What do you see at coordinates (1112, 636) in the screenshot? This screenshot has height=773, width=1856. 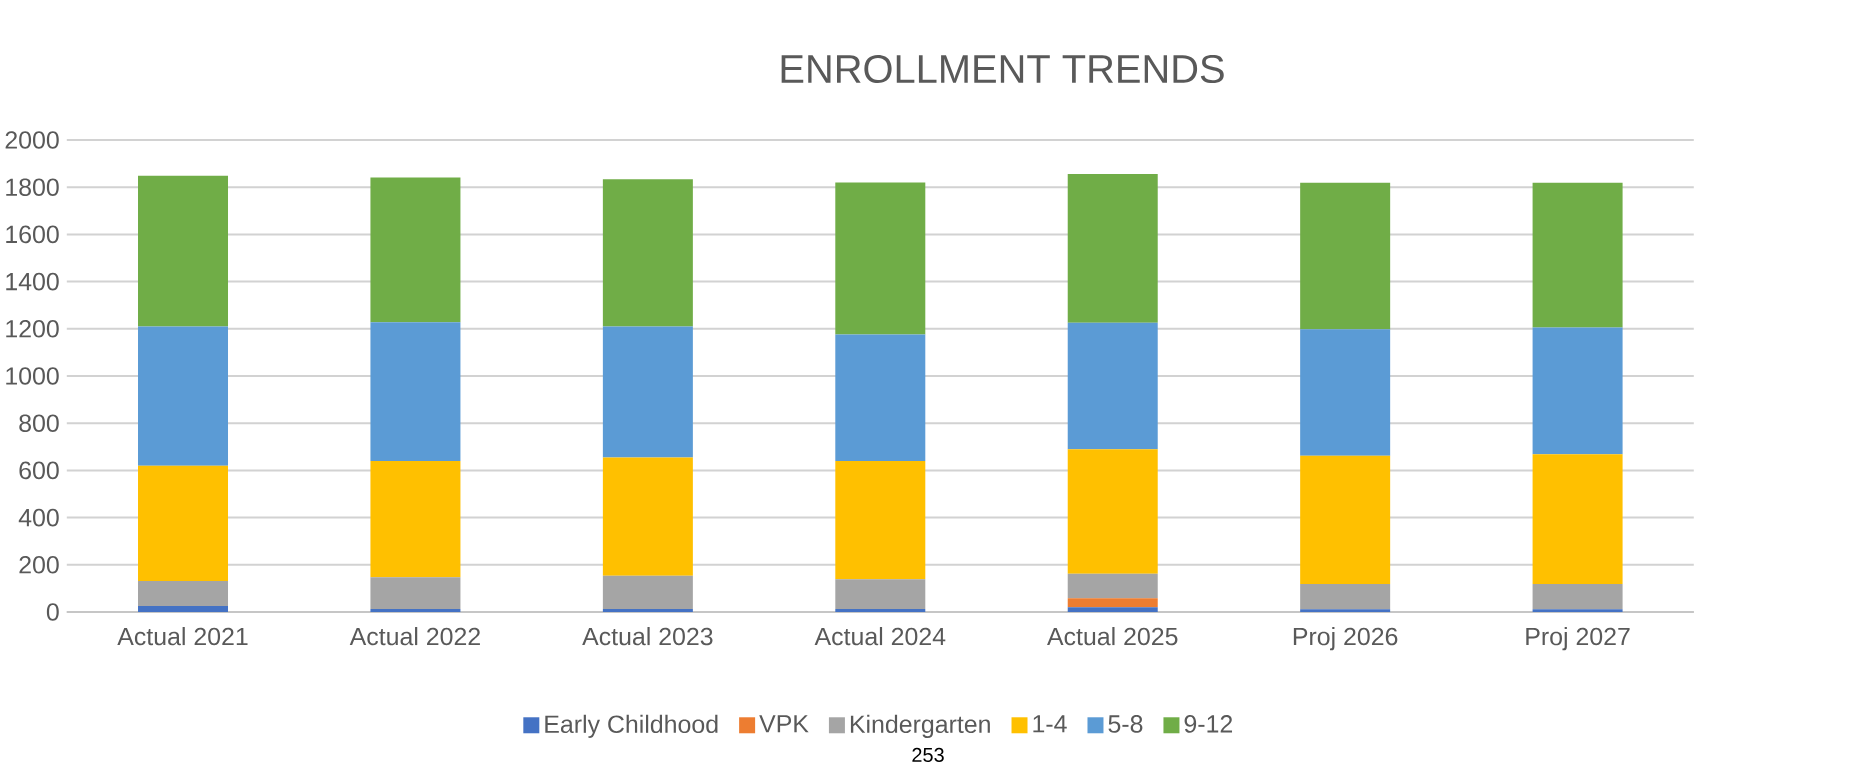 I see `x-tick-label: Actual 2025` at bounding box center [1112, 636].